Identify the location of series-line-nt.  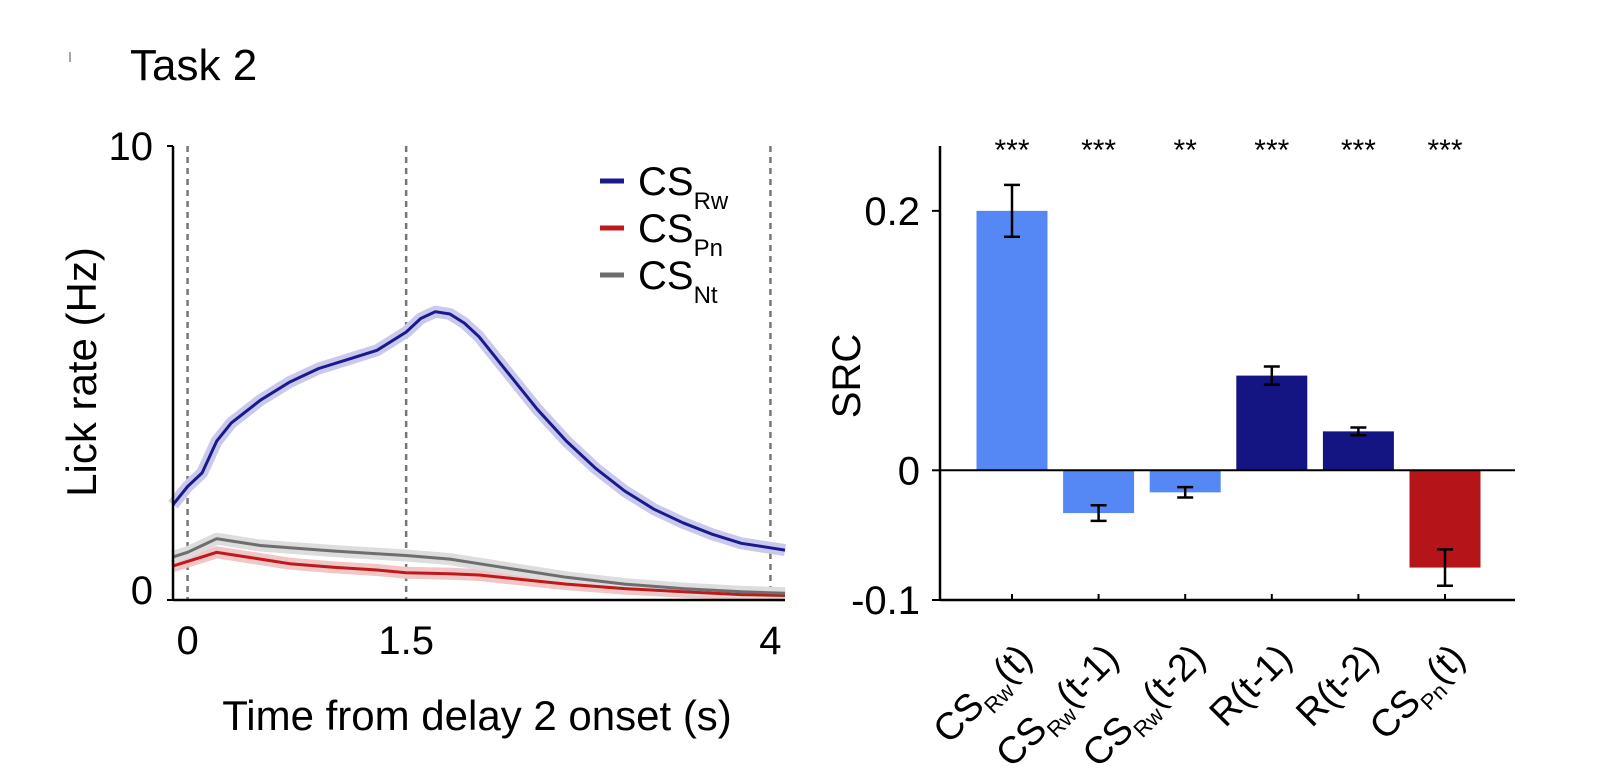
(479, 566).